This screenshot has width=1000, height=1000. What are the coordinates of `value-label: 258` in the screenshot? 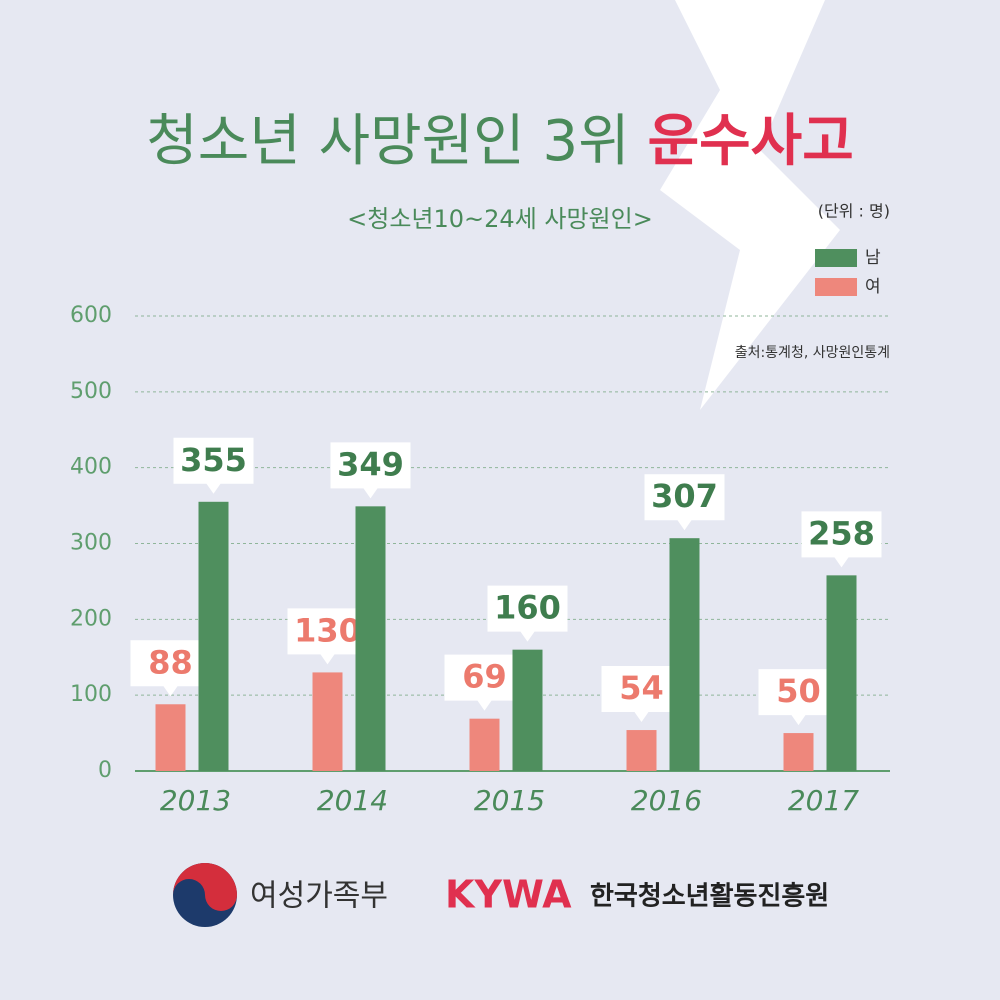 It's located at (841, 533).